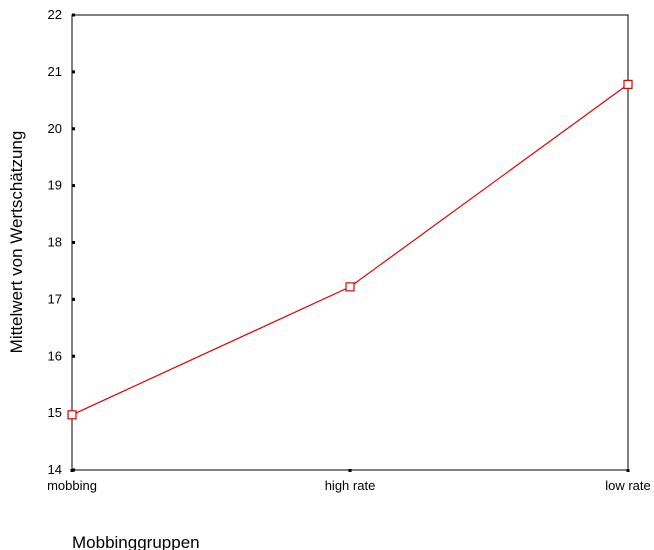 This screenshot has width=654, height=550. I want to click on y-tick-label: 22, so click(55, 14).